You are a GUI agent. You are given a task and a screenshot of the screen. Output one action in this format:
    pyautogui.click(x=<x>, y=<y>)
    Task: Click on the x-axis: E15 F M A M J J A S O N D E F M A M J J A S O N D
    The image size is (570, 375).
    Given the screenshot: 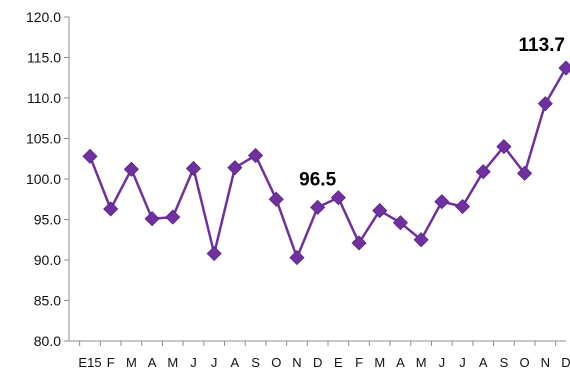 What is the action you would take?
    pyautogui.click(x=319, y=355)
    